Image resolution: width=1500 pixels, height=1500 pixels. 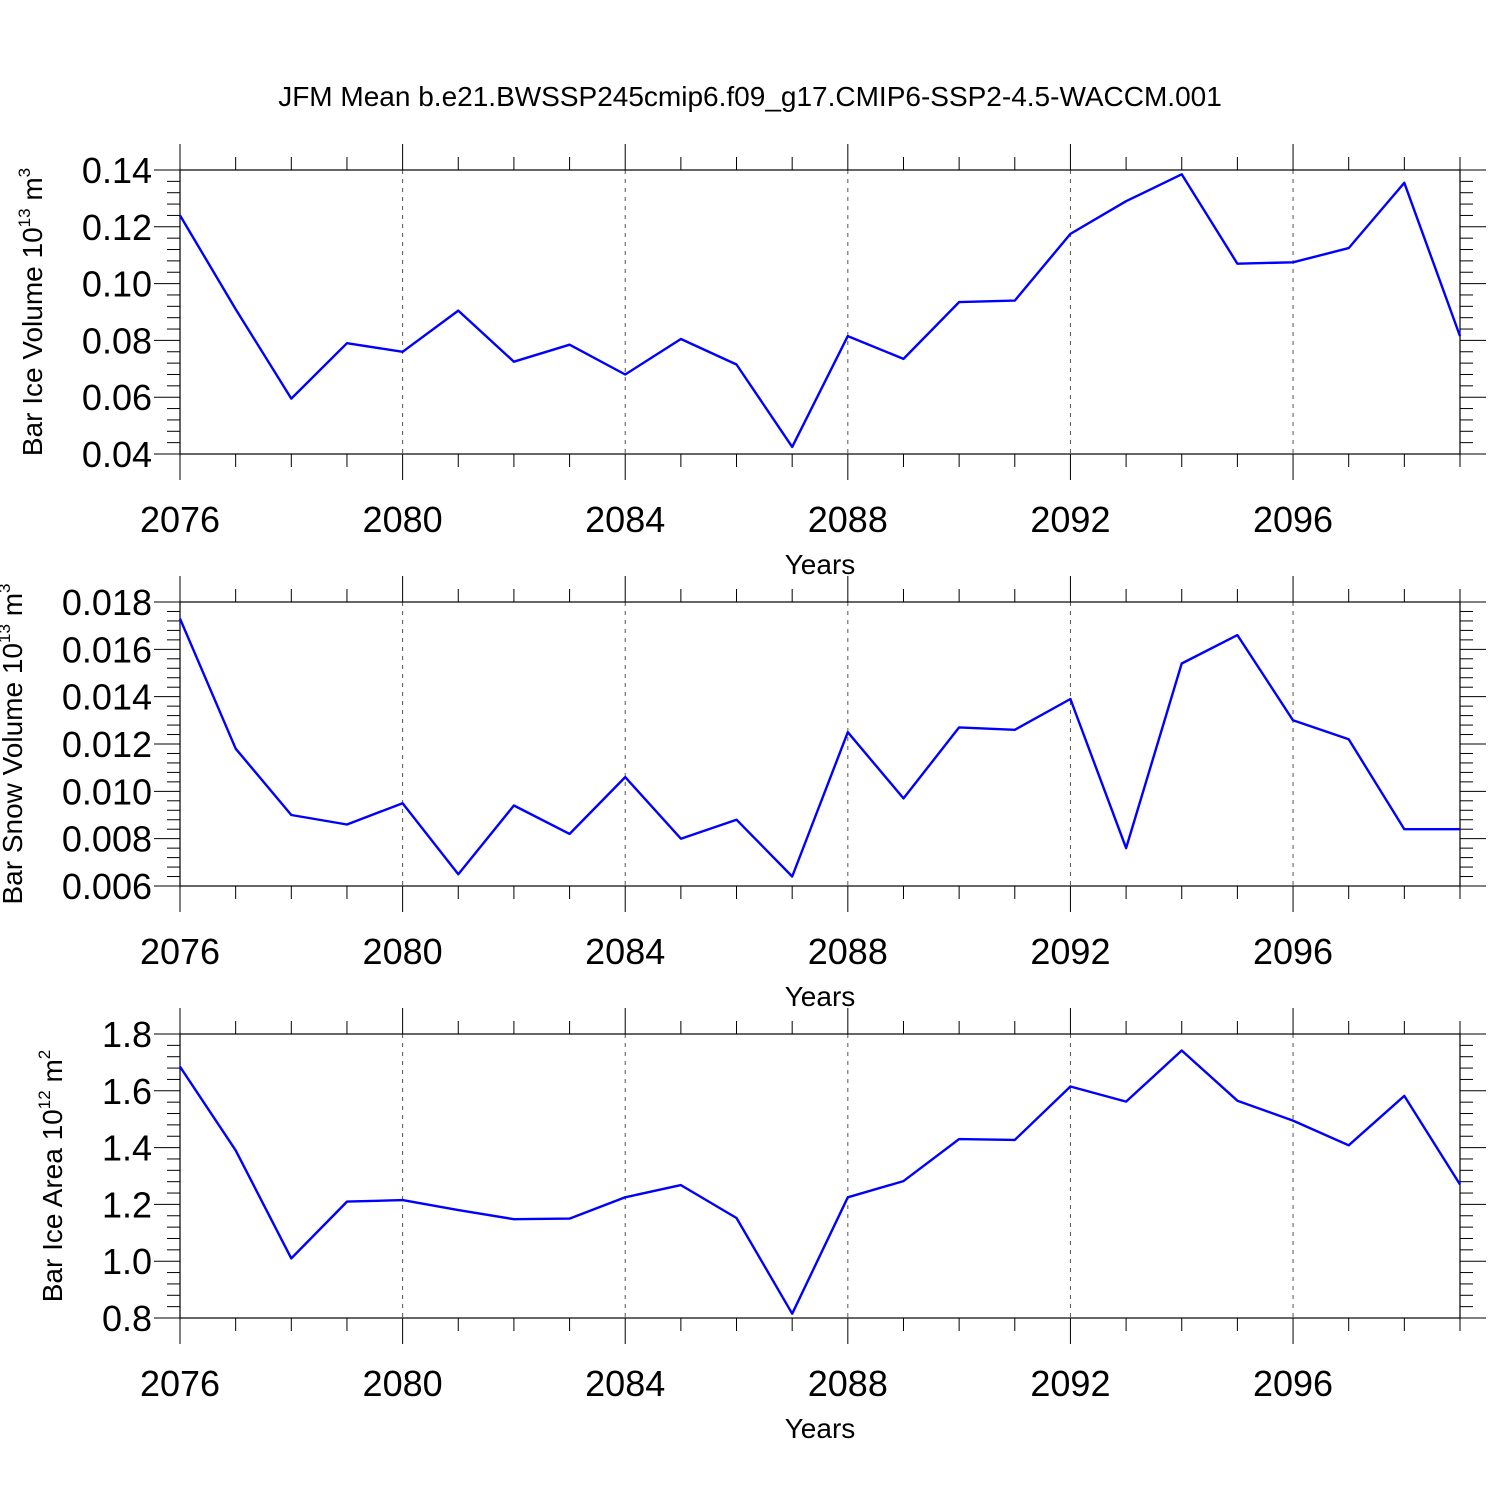 What do you see at coordinates (107, 791) in the screenshot?
I see `y-tick-label: 0.010` at bounding box center [107, 791].